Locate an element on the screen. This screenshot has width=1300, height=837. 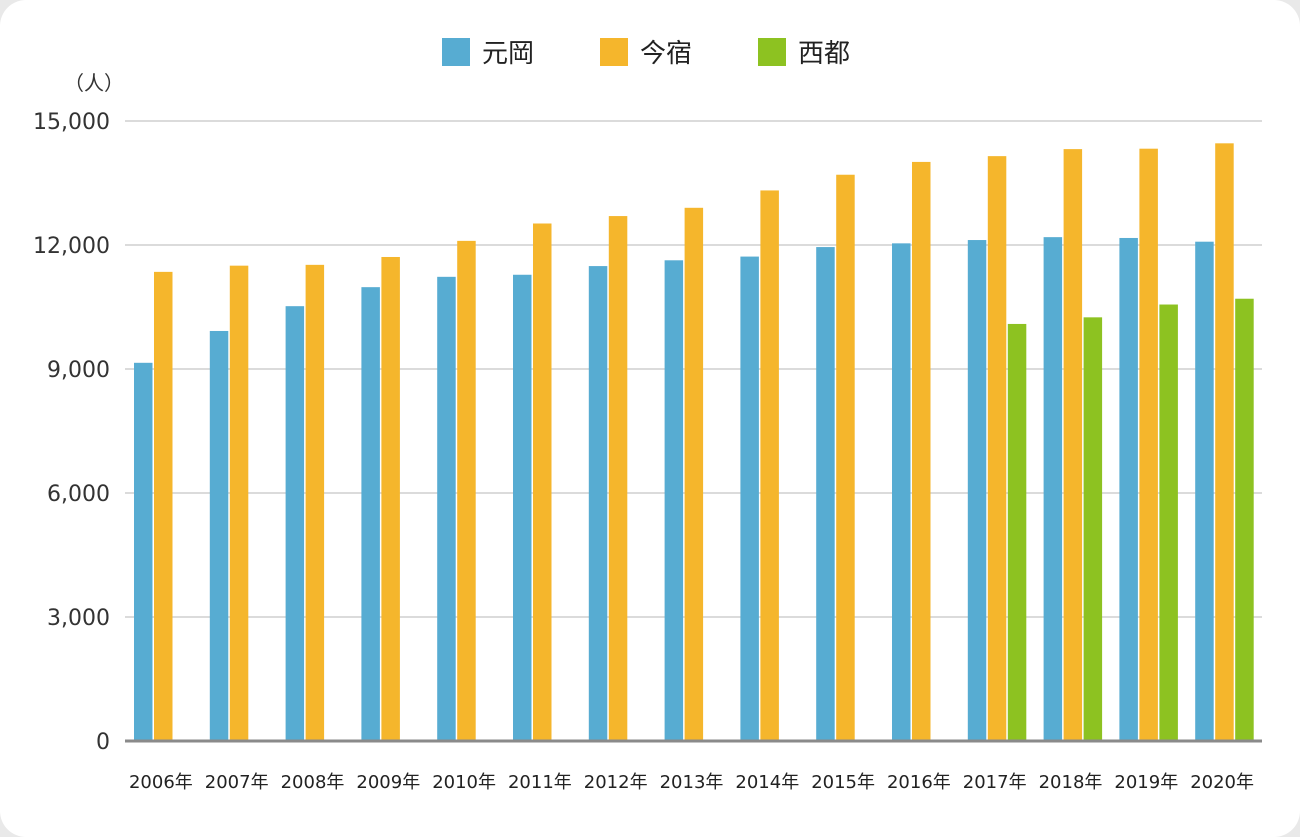
x-tick-label: 2017年 is located at coordinates (995, 782).